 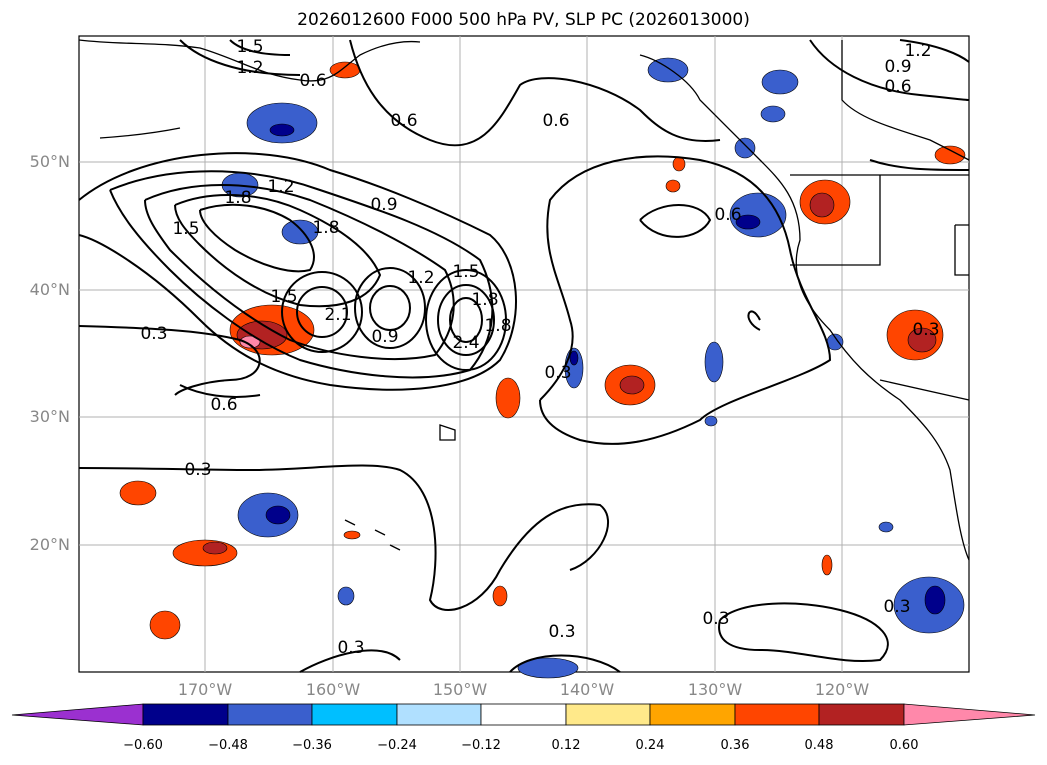 I want to click on lon-tick-label: 120°W, so click(x=842, y=689).